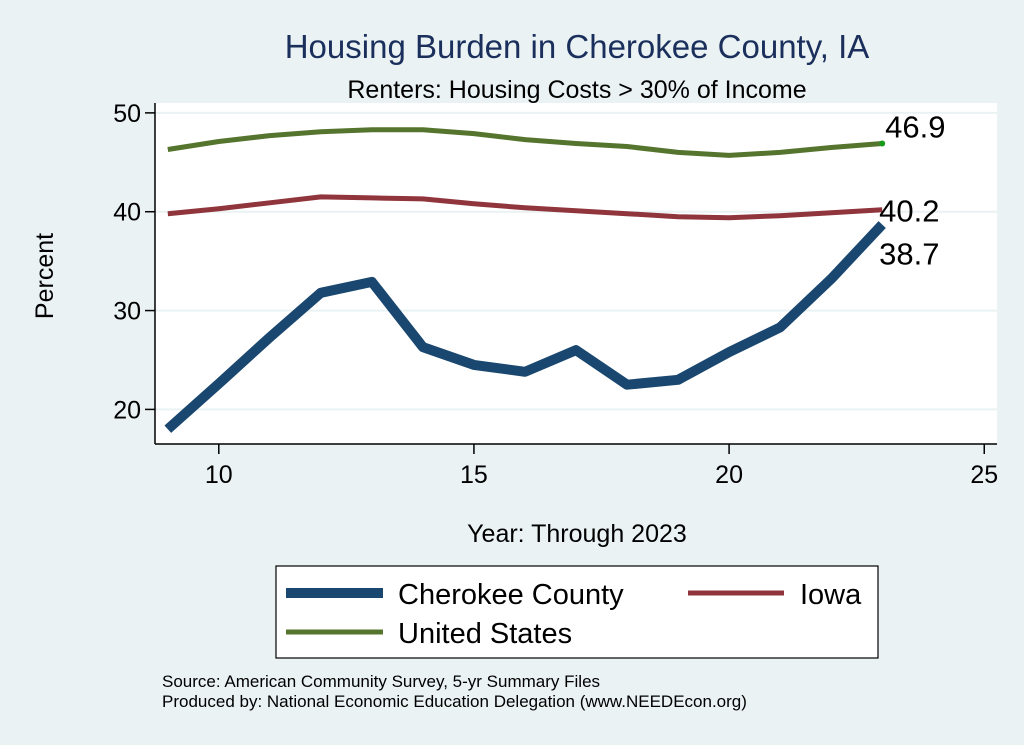 This screenshot has height=745, width=1024. I want to click on y-tick-label-30: 30, so click(127, 312).